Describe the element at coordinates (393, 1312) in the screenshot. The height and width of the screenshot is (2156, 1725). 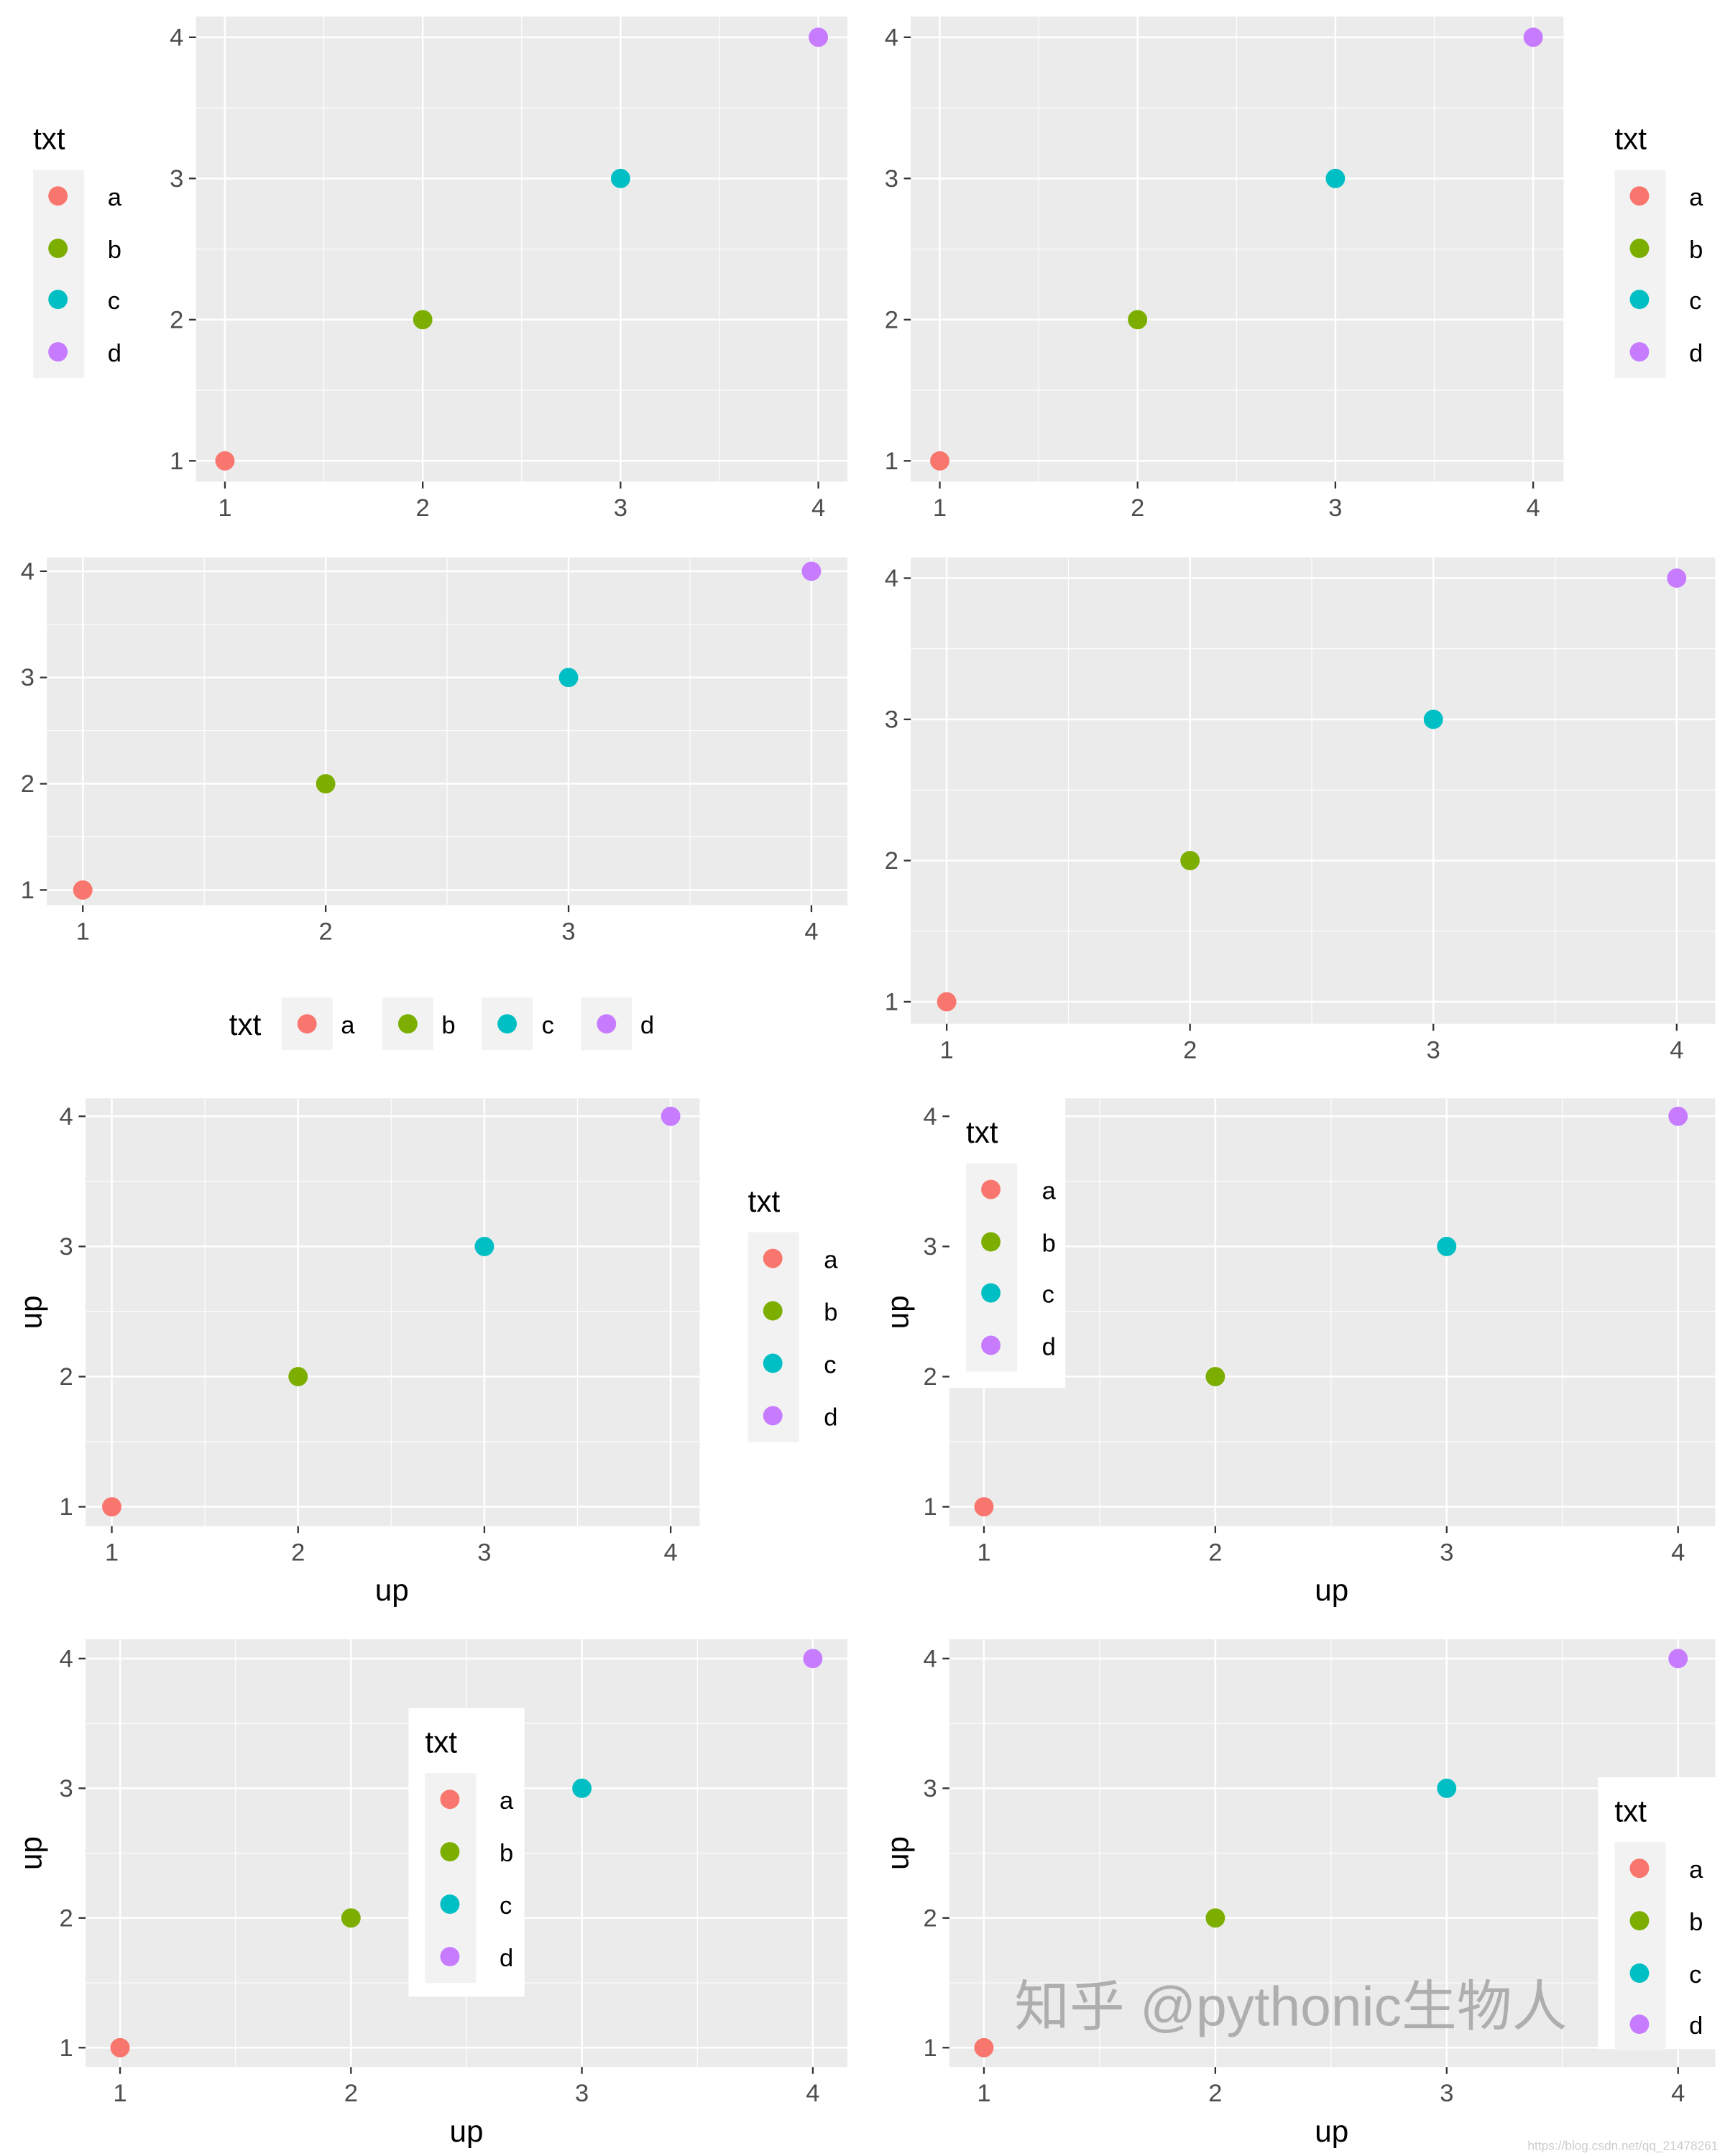
I see `panel-background` at that location.